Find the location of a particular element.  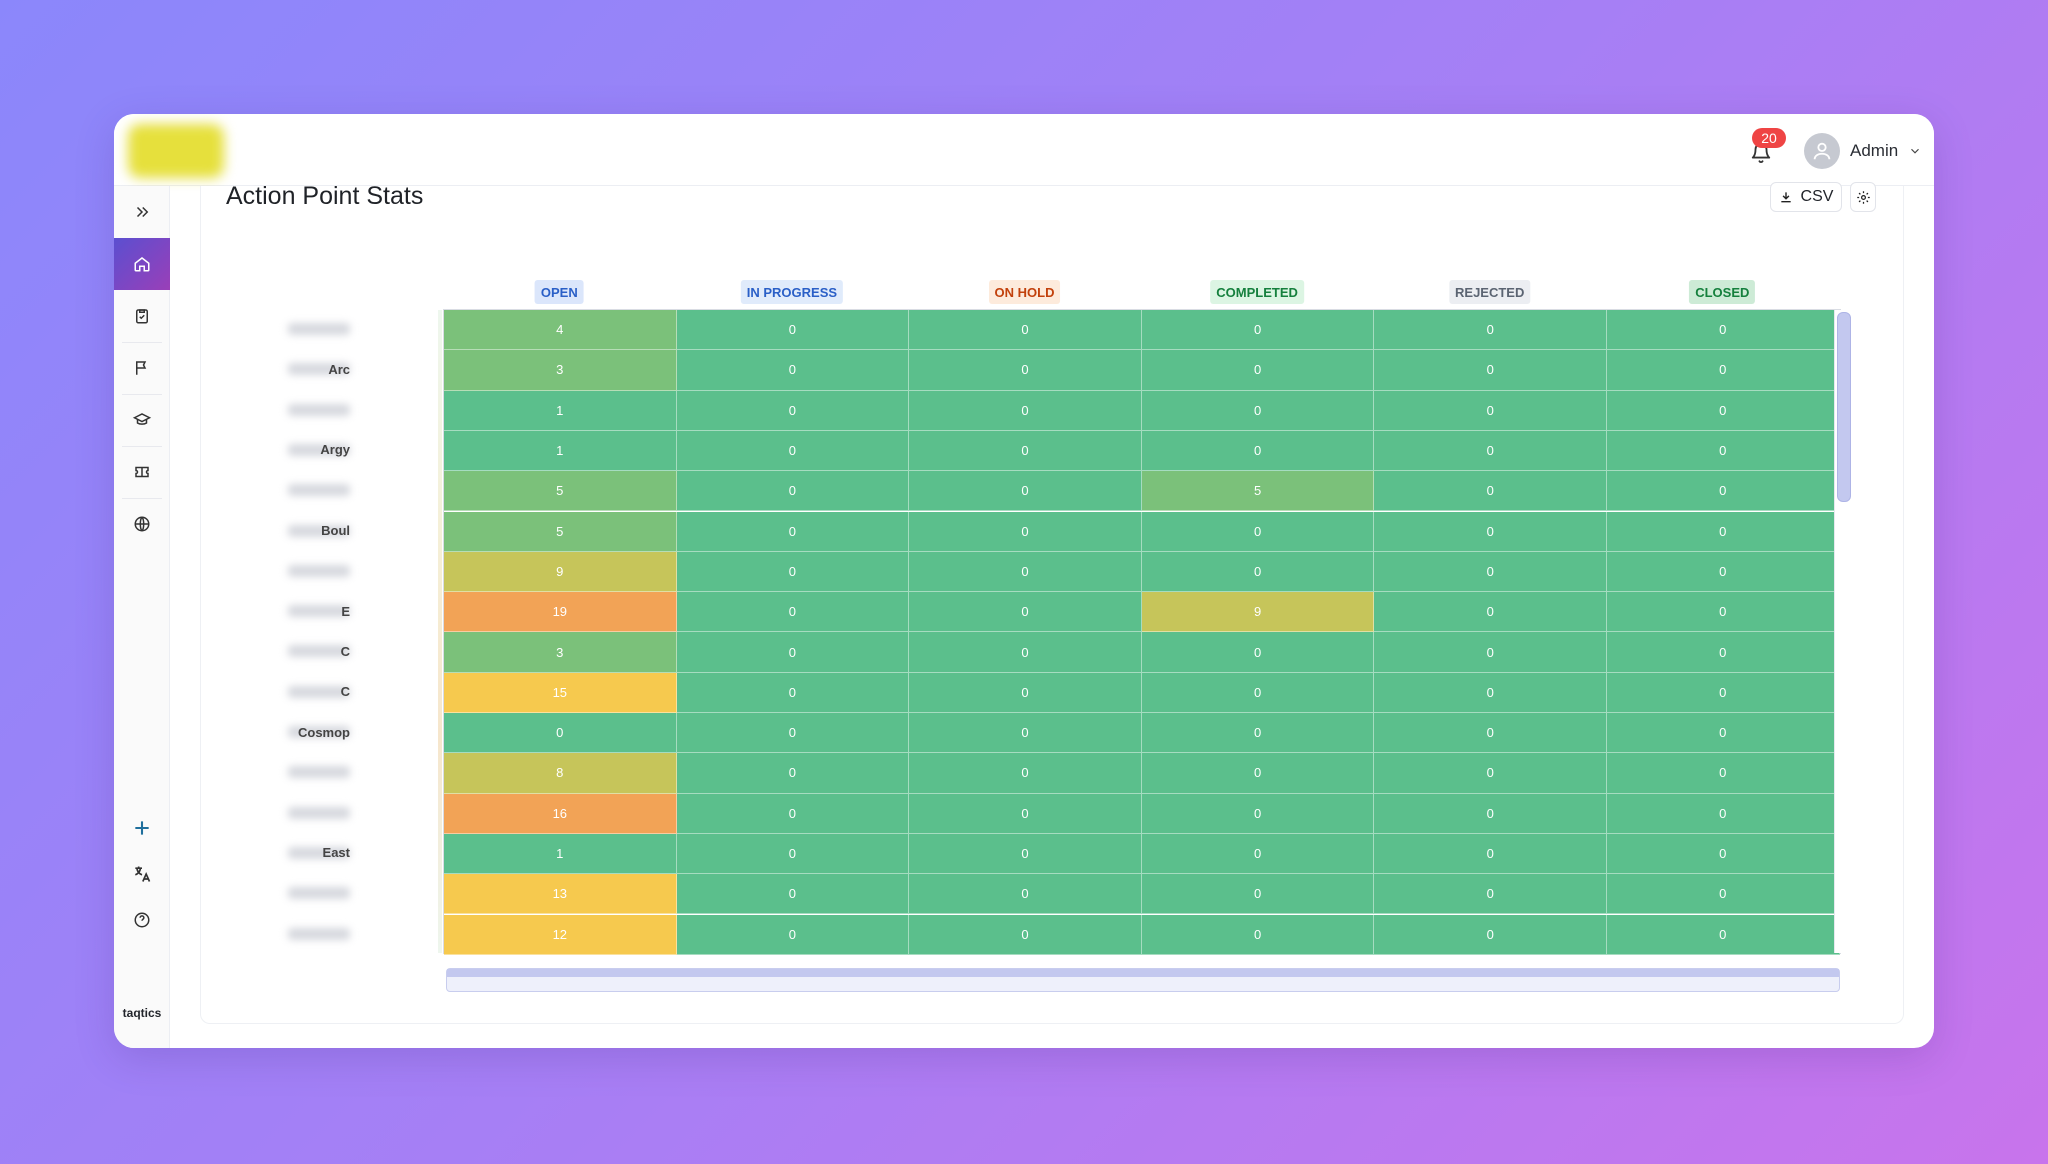

heatmap-cell: 15 is located at coordinates (560, 692).